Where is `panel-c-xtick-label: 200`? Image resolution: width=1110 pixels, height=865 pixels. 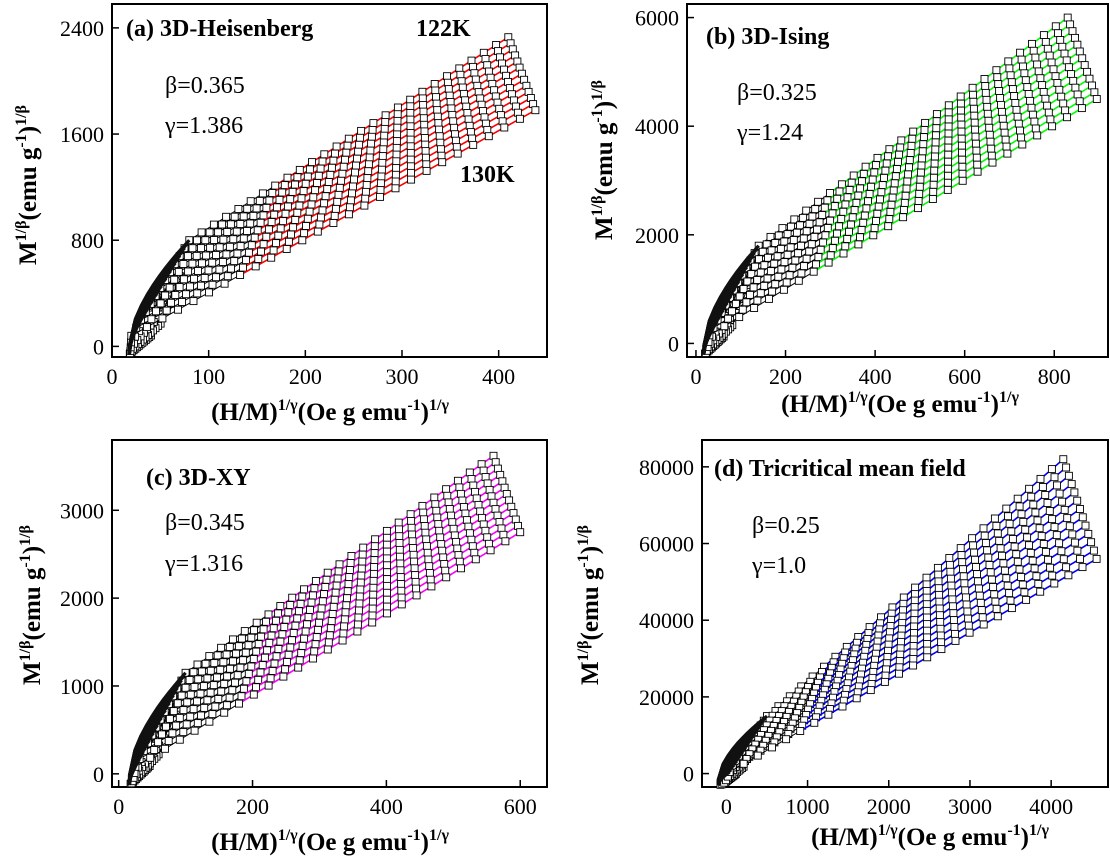 panel-c-xtick-label: 200 is located at coordinates (252, 806).